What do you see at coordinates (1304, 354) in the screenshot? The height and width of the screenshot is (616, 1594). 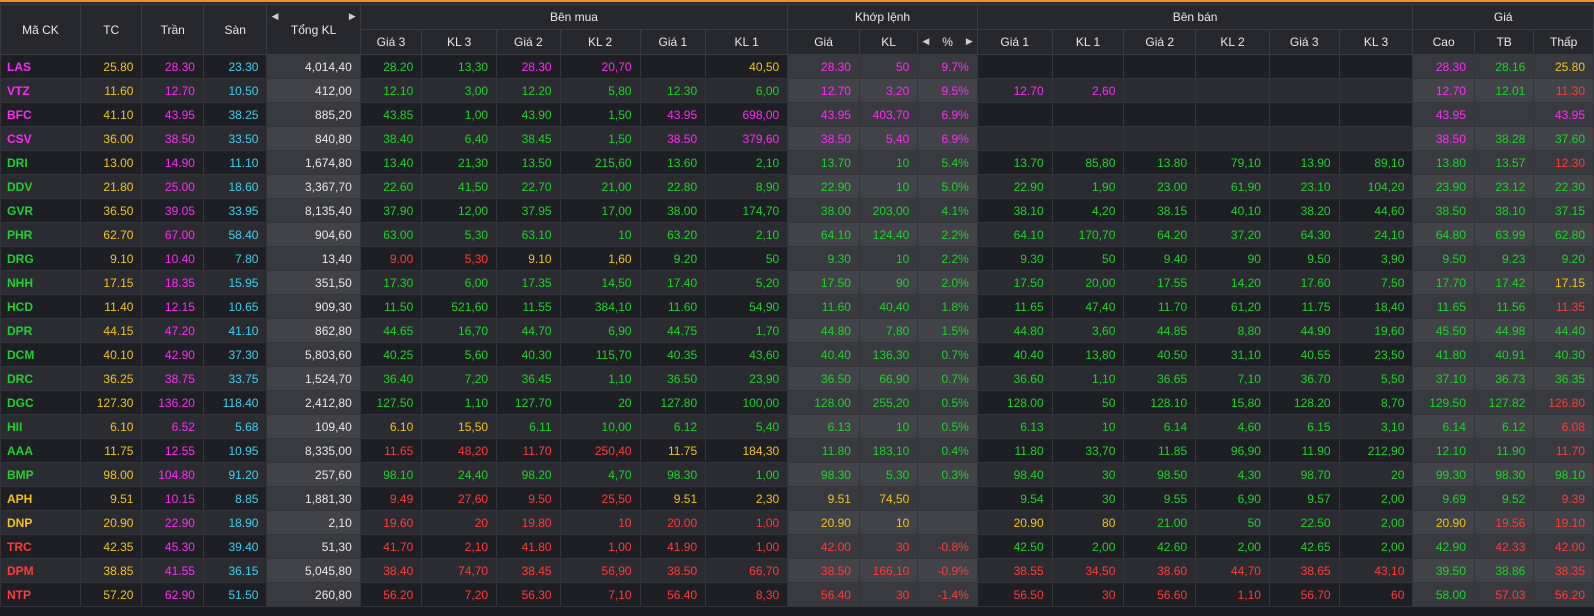 I see `cell: 40.55` at bounding box center [1304, 354].